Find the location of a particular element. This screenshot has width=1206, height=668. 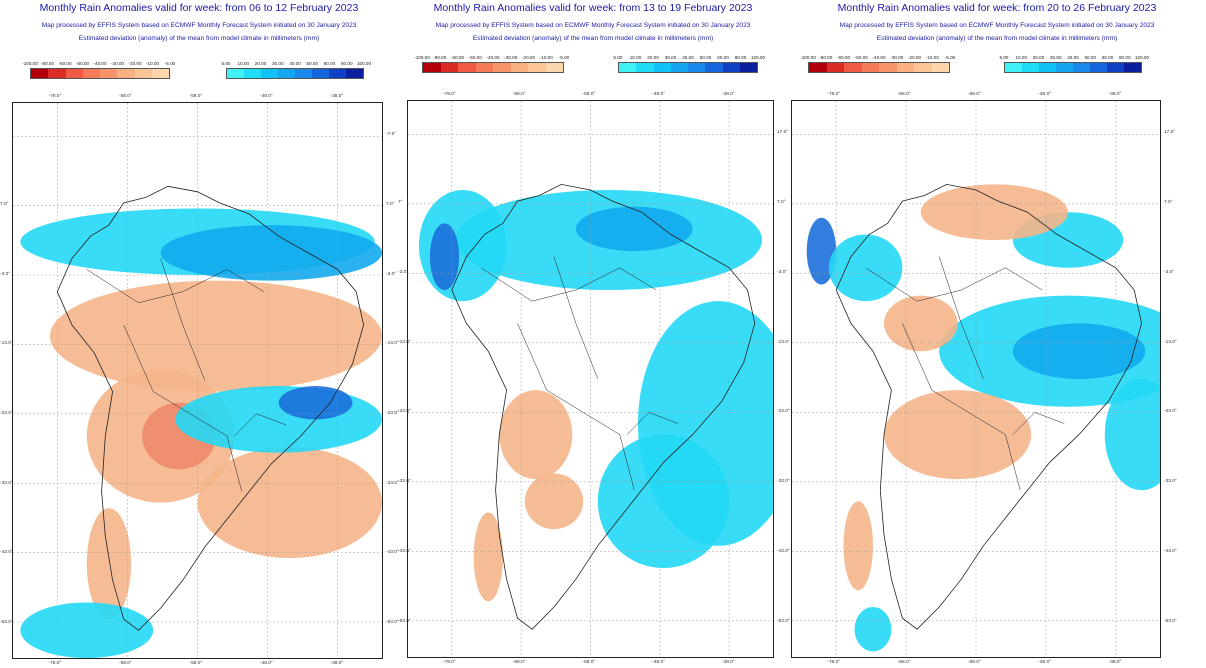

legend-dry-colorbar is located at coordinates (100, 73).